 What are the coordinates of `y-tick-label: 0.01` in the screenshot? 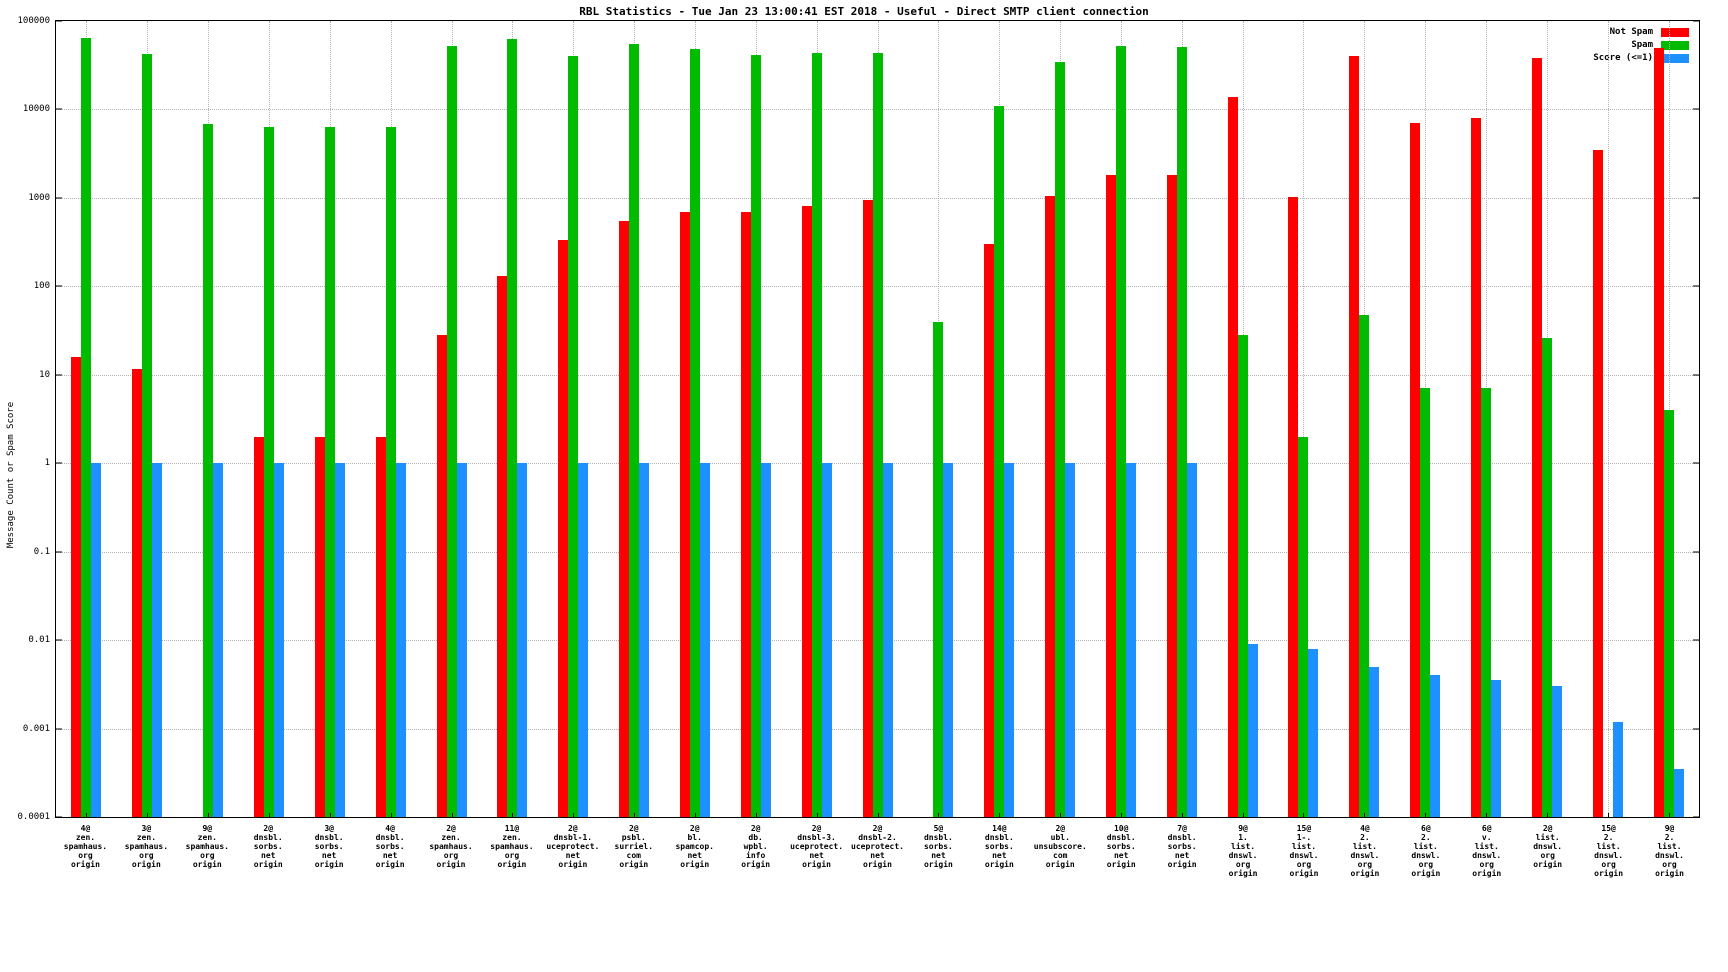 It's located at (39, 640).